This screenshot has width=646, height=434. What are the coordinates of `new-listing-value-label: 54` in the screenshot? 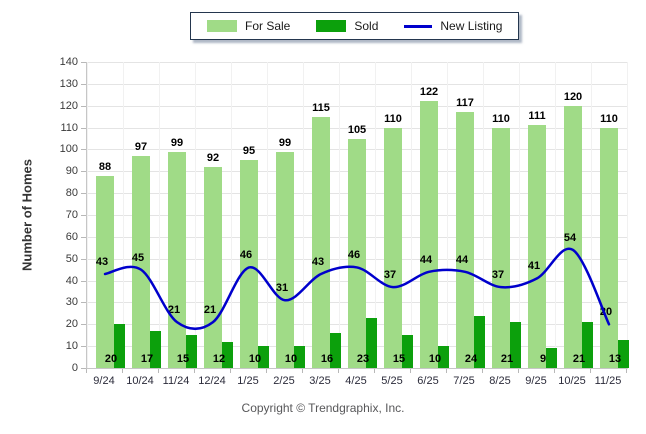 It's located at (570, 237).